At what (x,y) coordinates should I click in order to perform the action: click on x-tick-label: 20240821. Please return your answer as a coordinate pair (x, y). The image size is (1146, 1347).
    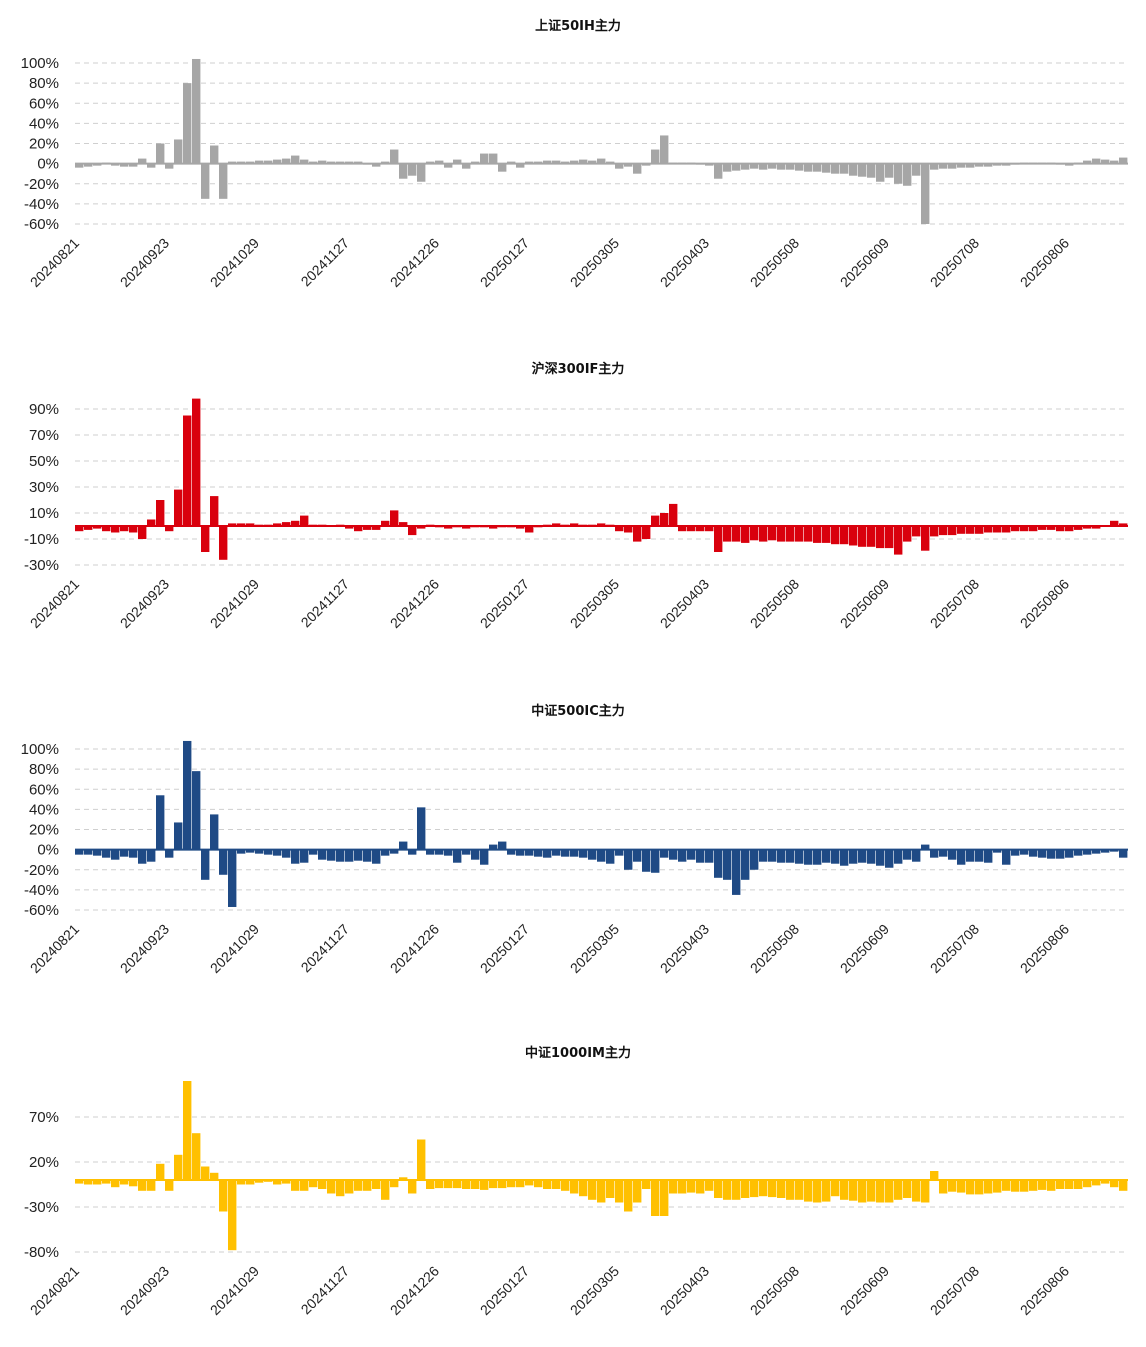
    Looking at the image, I should click on (55, 604).